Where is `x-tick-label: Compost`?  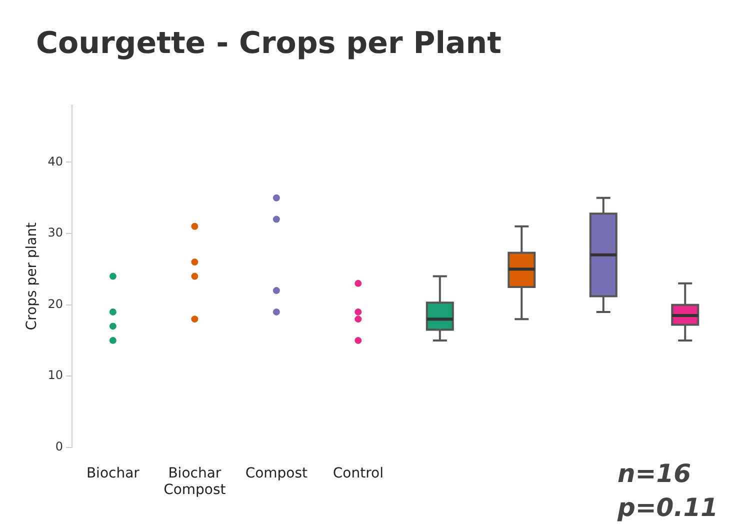
x-tick-label: Compost is located at coordinates (276, 473).